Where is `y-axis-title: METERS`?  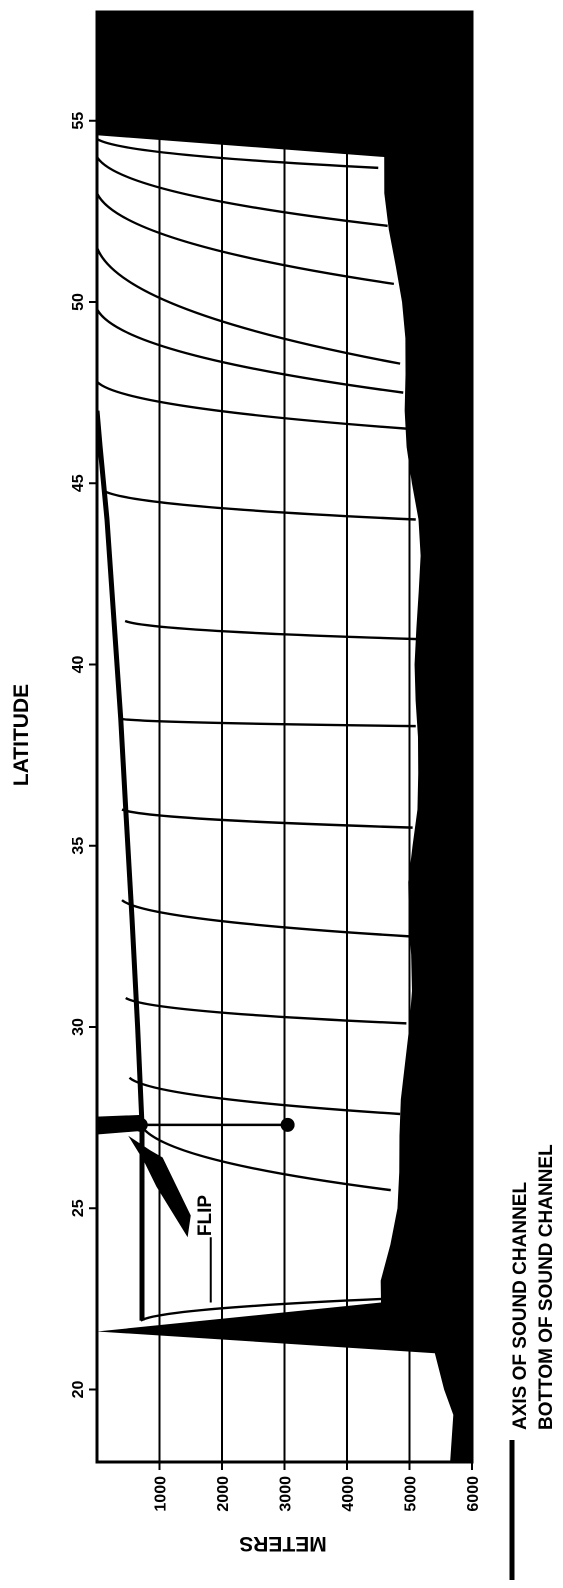 y-axis-title: METERS is located at coordinates (283, 1543).